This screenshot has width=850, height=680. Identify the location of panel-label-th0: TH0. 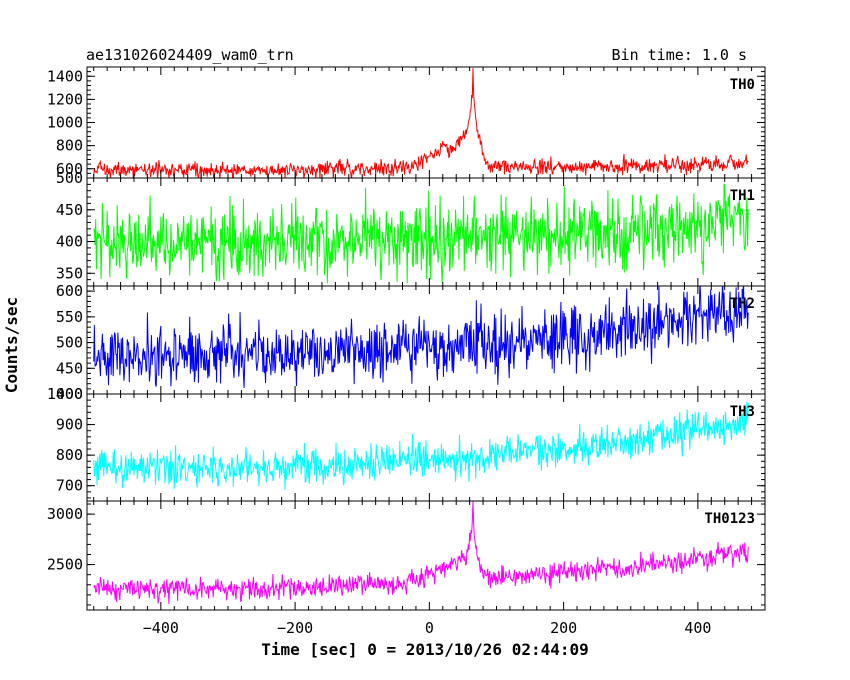
(742, 85).